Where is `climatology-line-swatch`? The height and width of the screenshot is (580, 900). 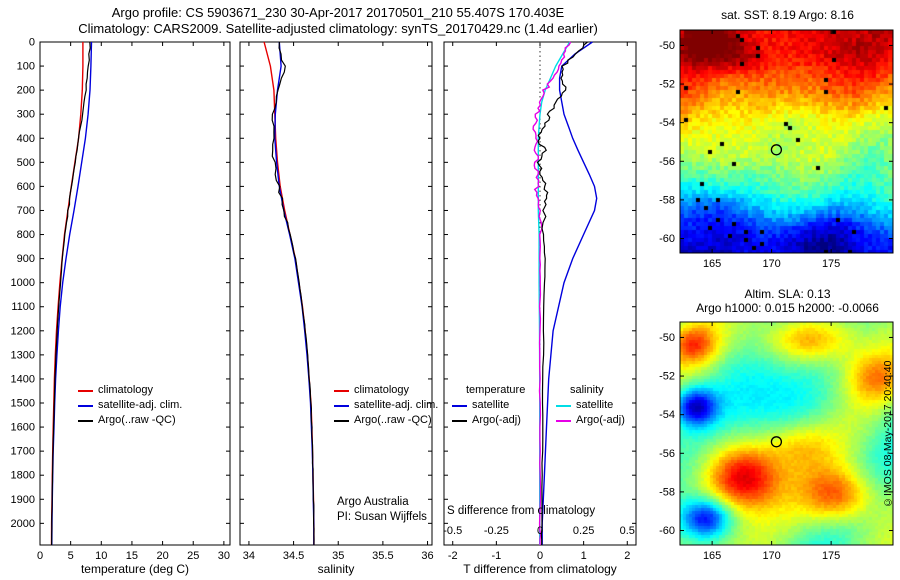
climatology-line-swatch is located at coordinates (85, 390).